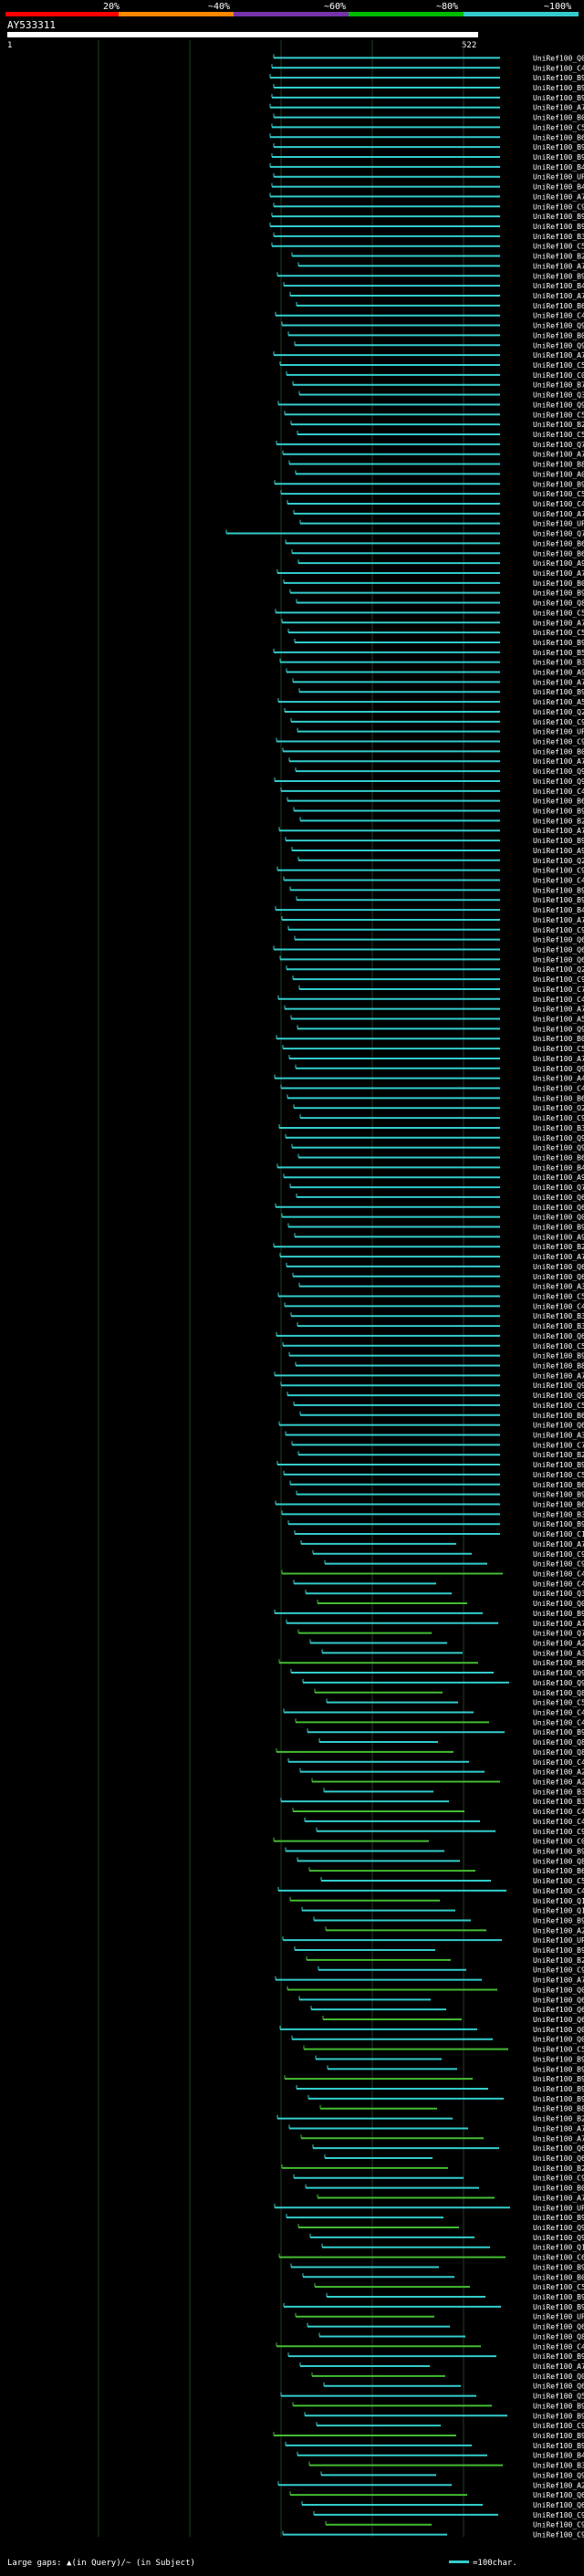  Describe the element at coordinates (558, 653) in the screenshot. I see `hit-label: UniRef100_B5AK53` at that location.